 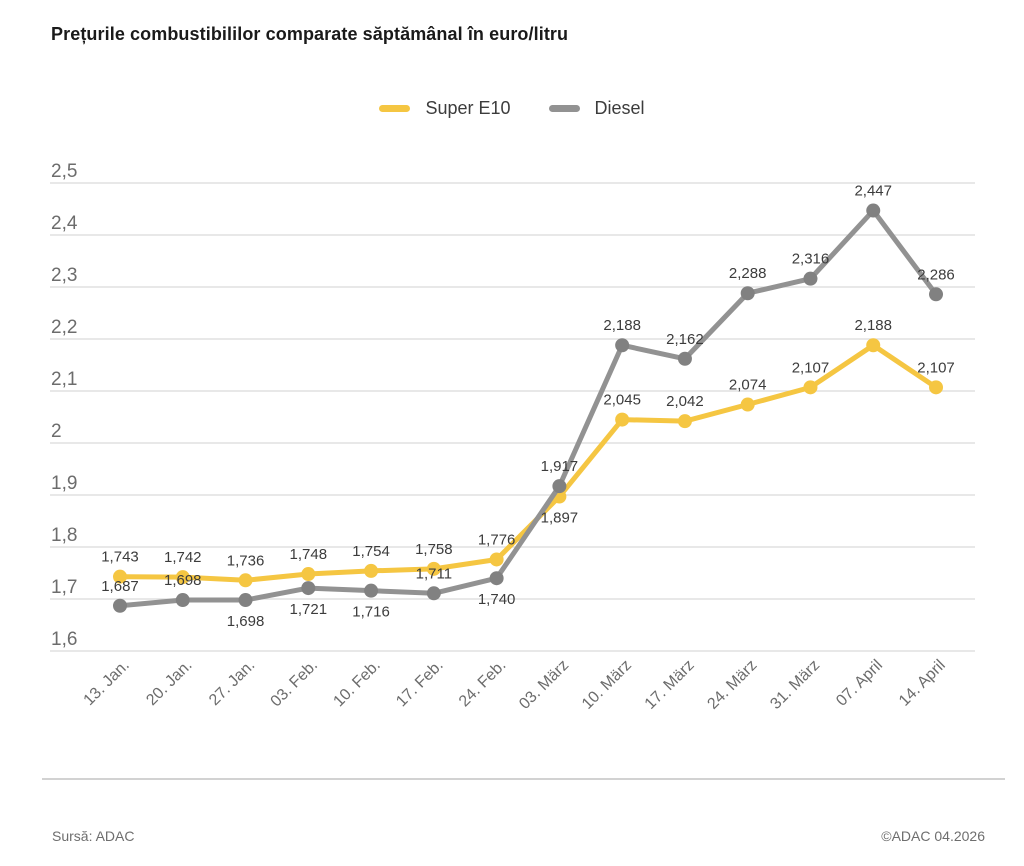 I want to click on x-axis-tick-label: 20. Jan., so click(x=169, y=683).